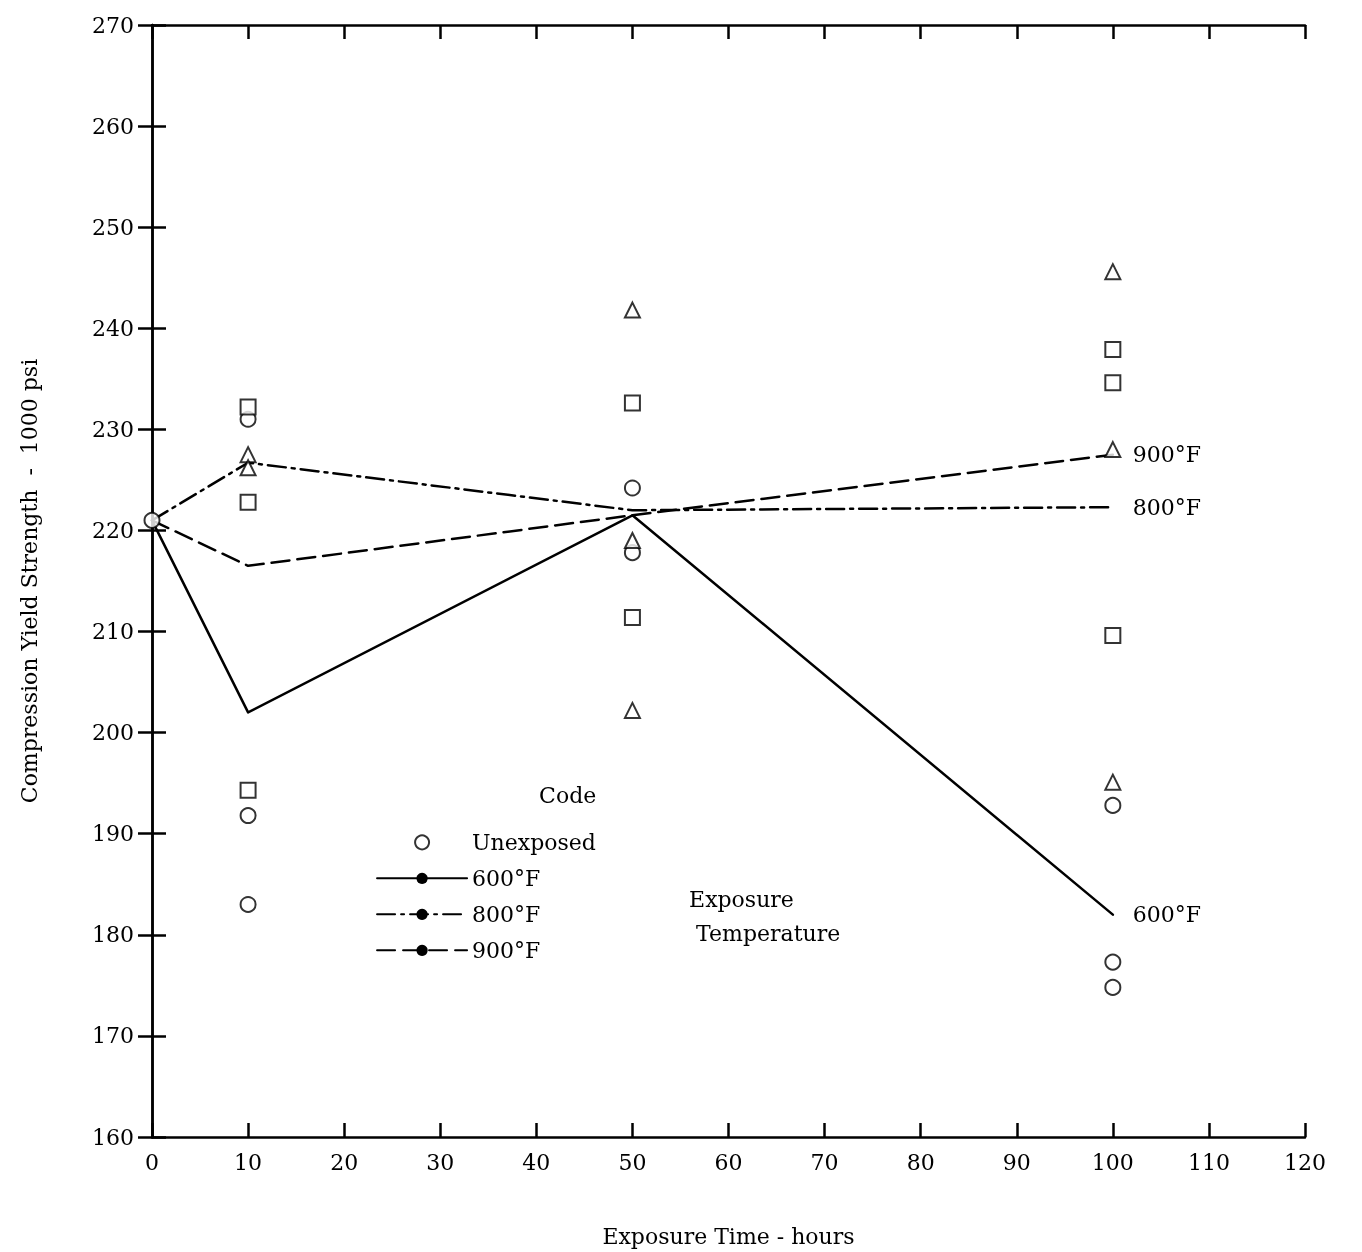  What do you see at coordinates (113, 126) in the screenshot?
I see `y-tick-label: 260` at bounding box center [113, 126].